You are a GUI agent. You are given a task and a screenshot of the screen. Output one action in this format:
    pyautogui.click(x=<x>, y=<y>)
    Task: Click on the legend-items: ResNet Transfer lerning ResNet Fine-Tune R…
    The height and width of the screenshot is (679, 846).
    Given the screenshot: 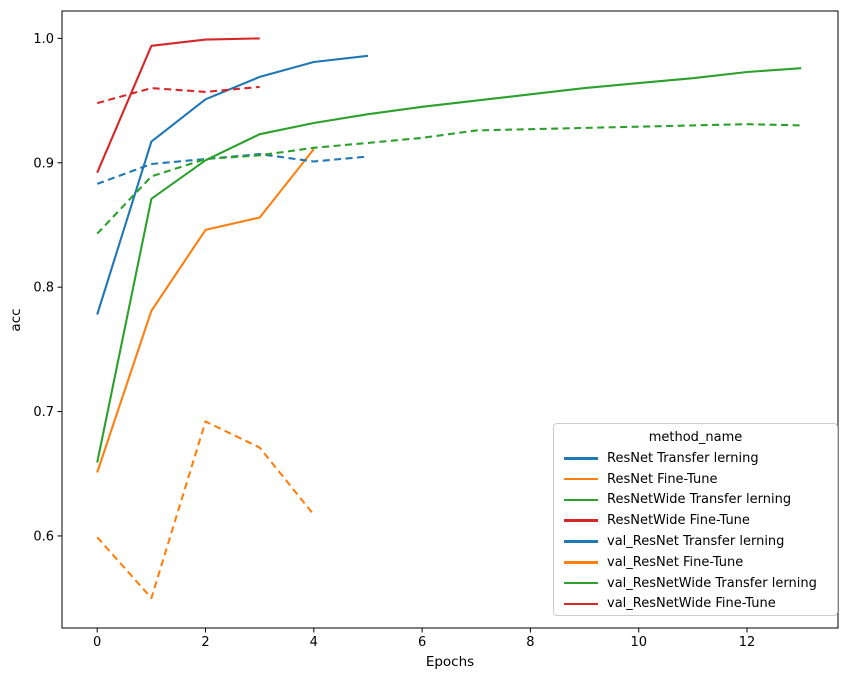 What is the action you would take?
    pyautogui.click(x=695, y=531)
    